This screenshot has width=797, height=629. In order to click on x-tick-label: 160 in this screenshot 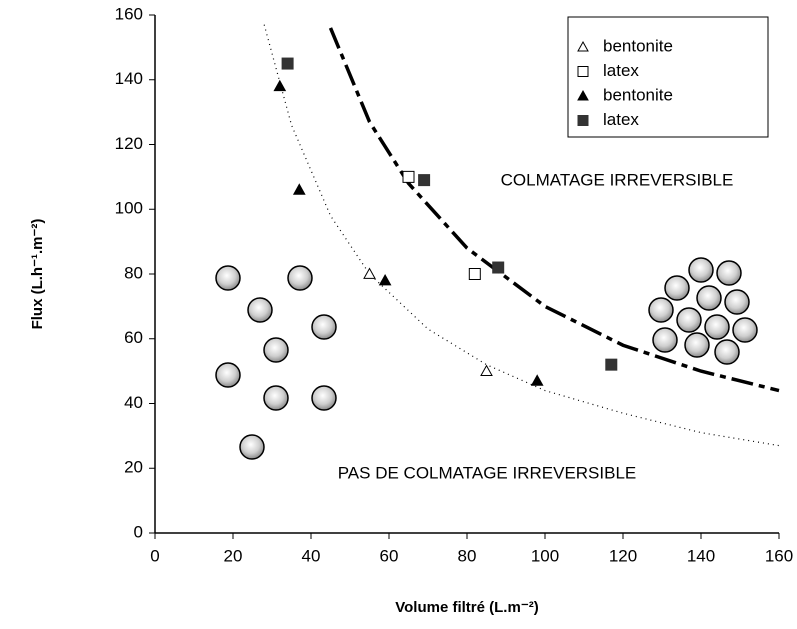, I will do `click(779, 555)`.